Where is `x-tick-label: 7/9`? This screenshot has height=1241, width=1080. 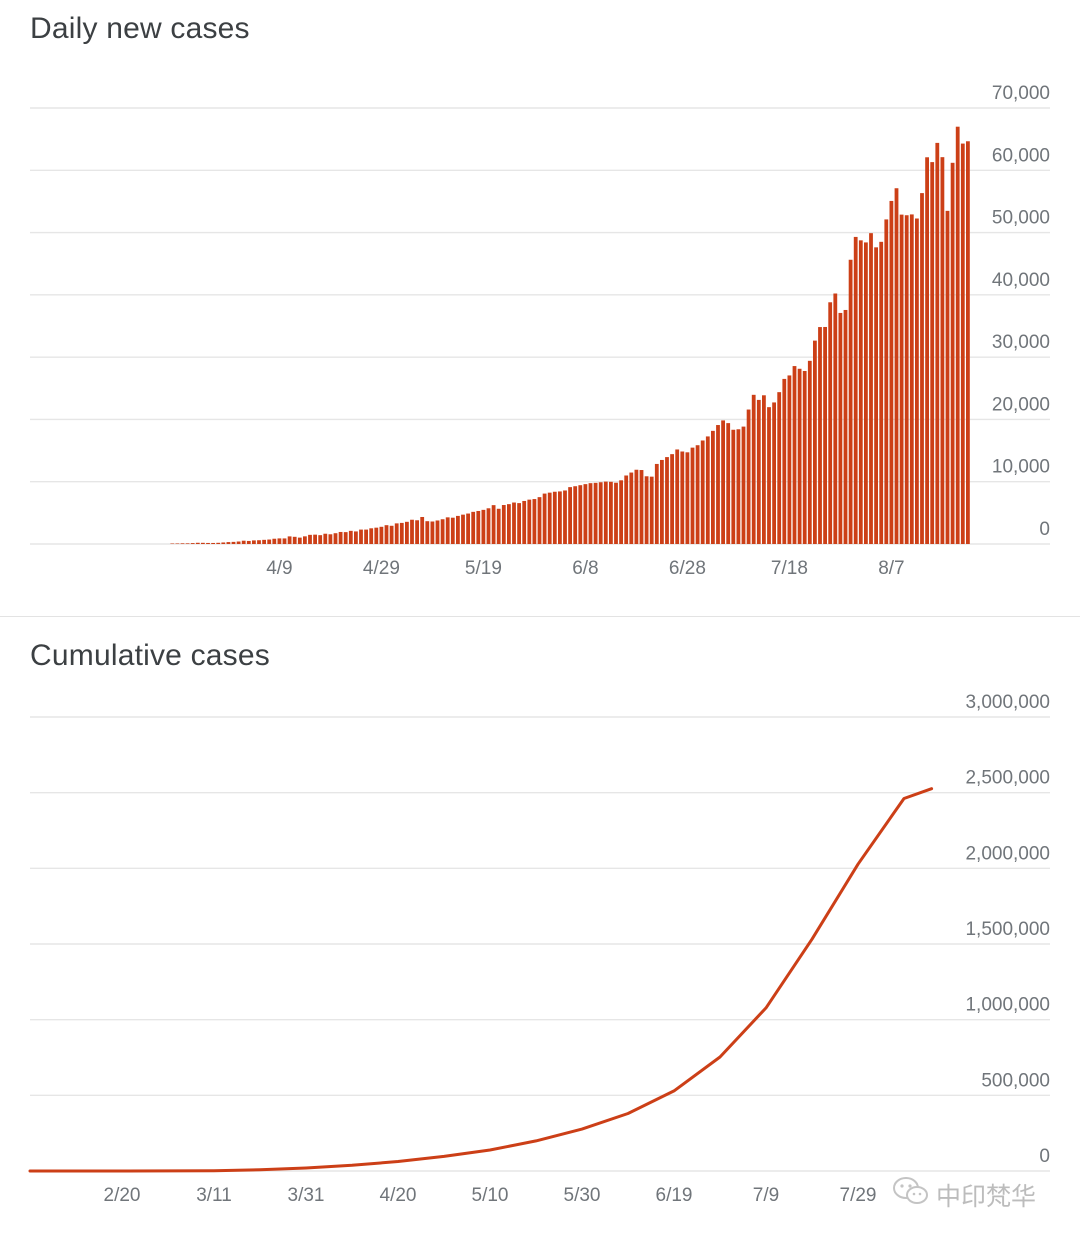 x-tick-label: 7/9 is located at coordinates (766, 1195).